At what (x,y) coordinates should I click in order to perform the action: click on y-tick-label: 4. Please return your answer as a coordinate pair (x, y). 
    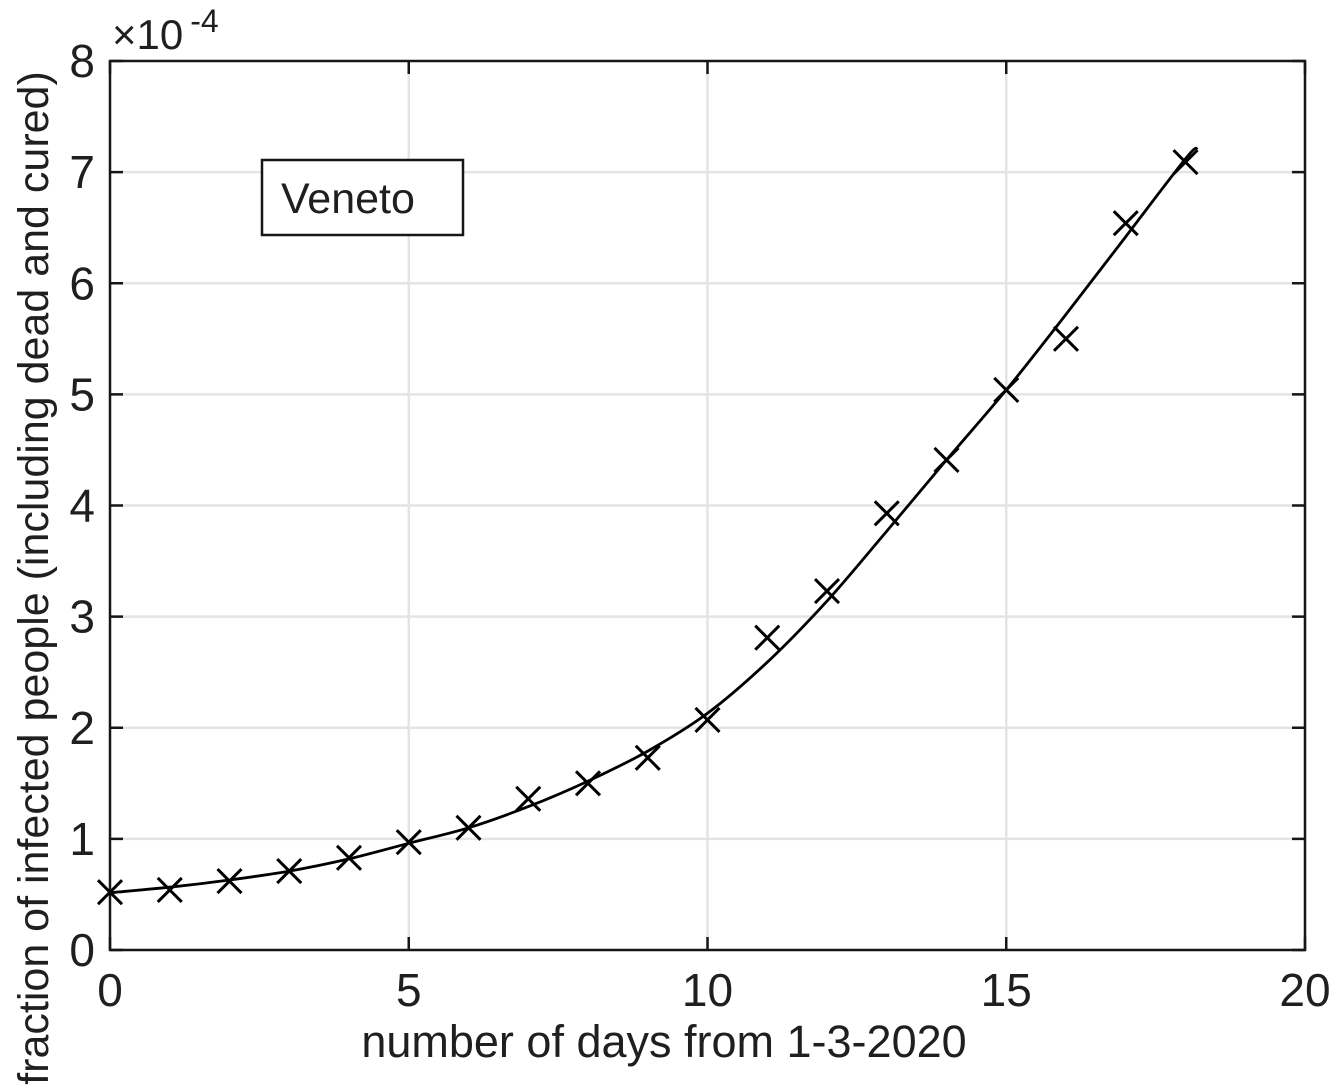
    Looking at the image, I should click on (82, 506).